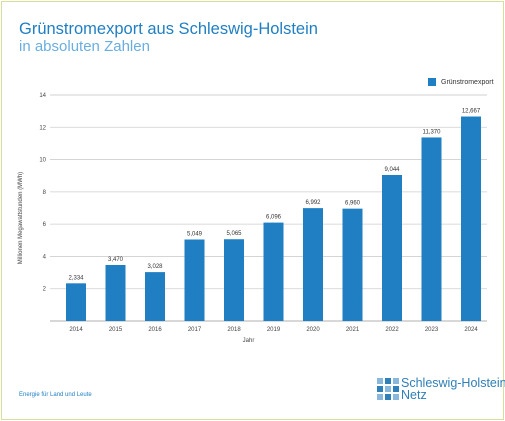  I want to click on x-tick-label: 2015, so click(116, 330).